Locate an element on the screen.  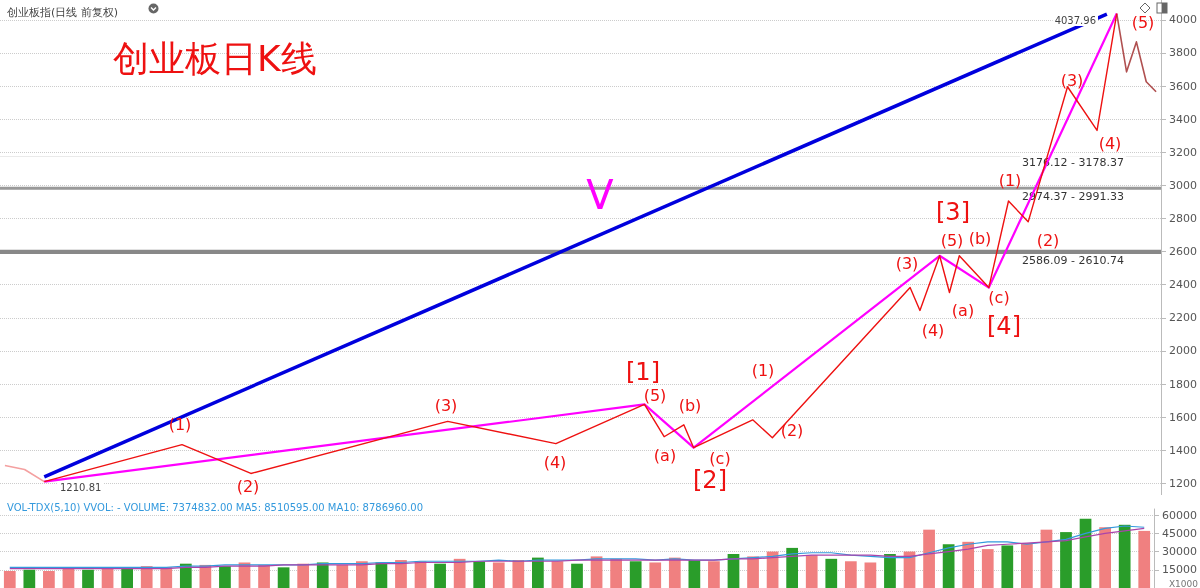
y-tick-label: 1400 is located at coordinates (1183, 450).